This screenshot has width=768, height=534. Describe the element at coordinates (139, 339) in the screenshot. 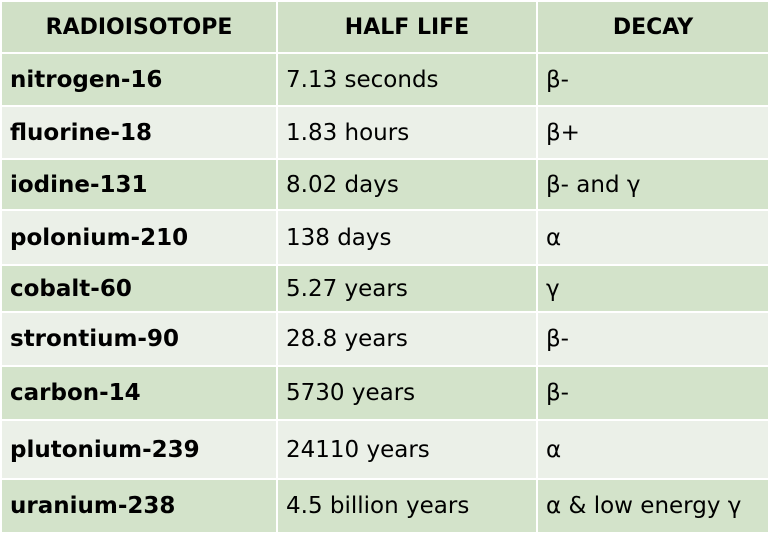

I see `isotope-cell: strontium-90` at that location.